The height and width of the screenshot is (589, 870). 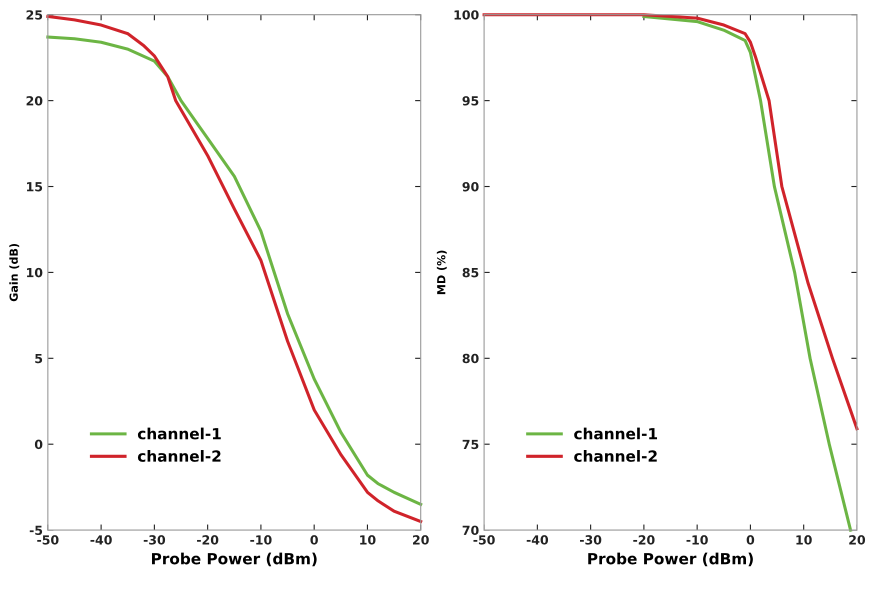 What do you see at coordinates (470, 445) in the screenshot?
I see `y-tick-label: 75` at bounding box center [470, 445].